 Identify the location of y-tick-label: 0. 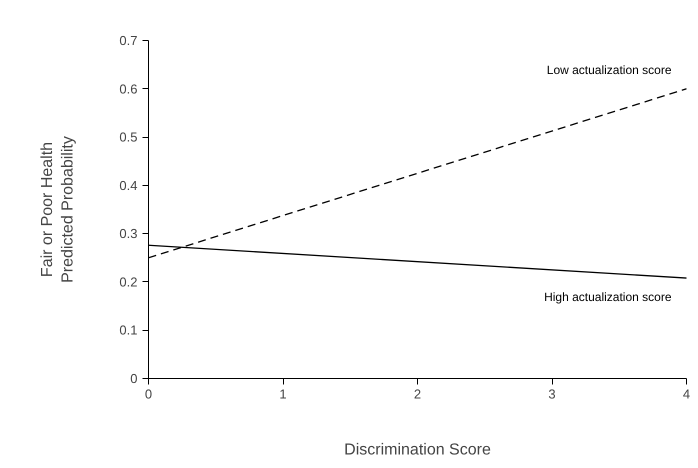
(134, 378).